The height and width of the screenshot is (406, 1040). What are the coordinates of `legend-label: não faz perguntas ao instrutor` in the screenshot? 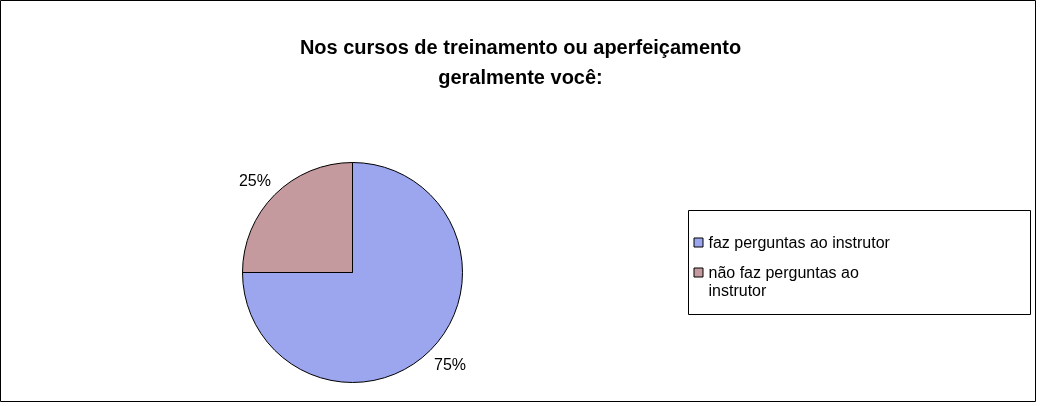 It's located at (783, 281).